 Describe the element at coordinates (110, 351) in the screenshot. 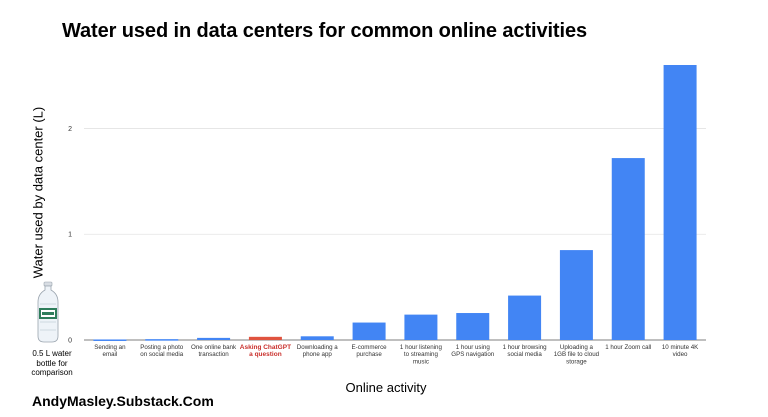

I see `x-tick-label: Sending an email` at that location.